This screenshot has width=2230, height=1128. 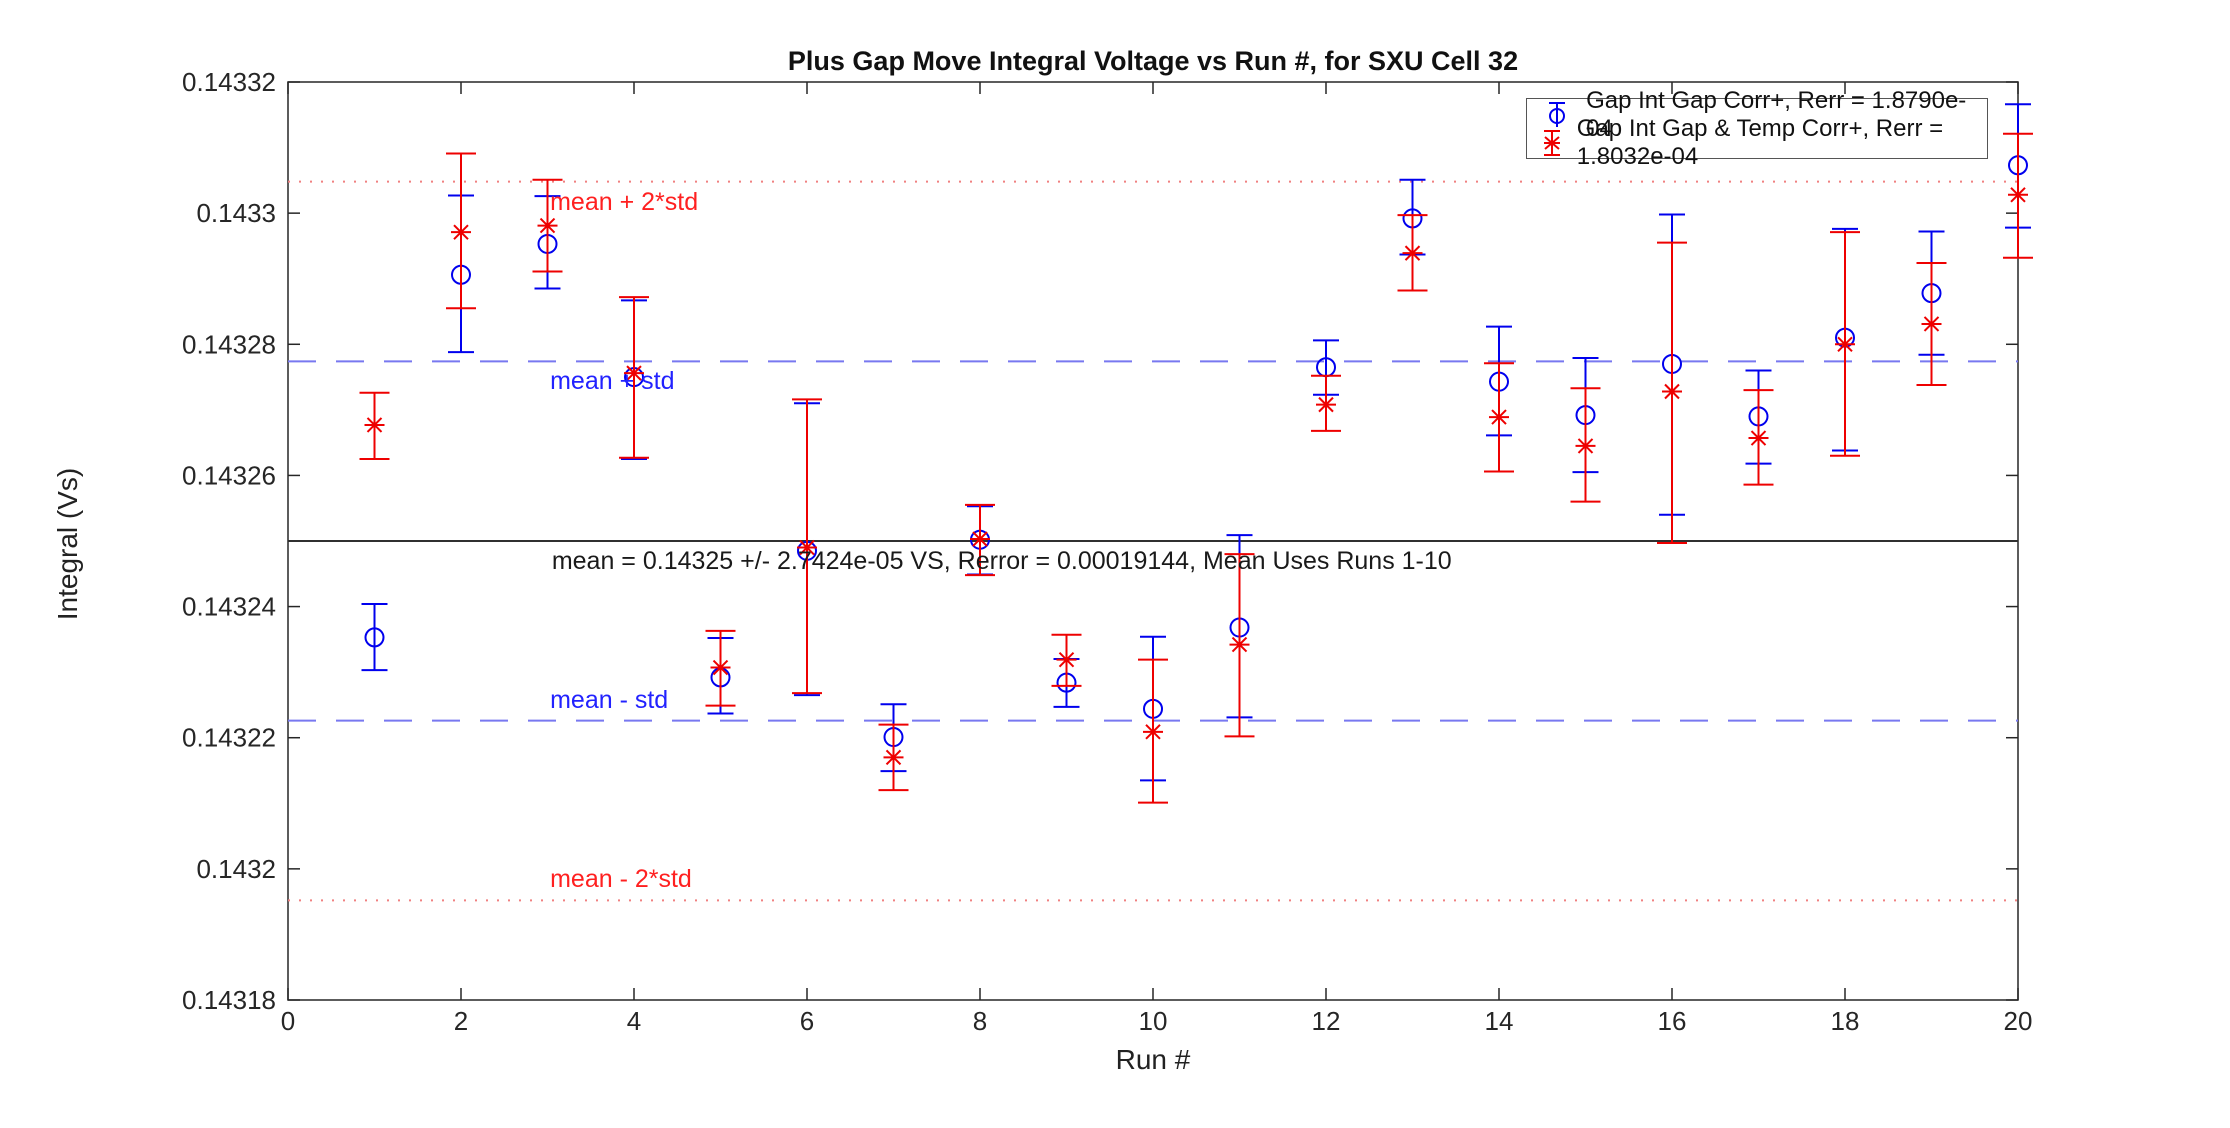 What do you see at coordinates (624, 201) in the screenshot?
I see `mean-plus-2std-label: mean + 2*std` at bounding box center [624, 201].